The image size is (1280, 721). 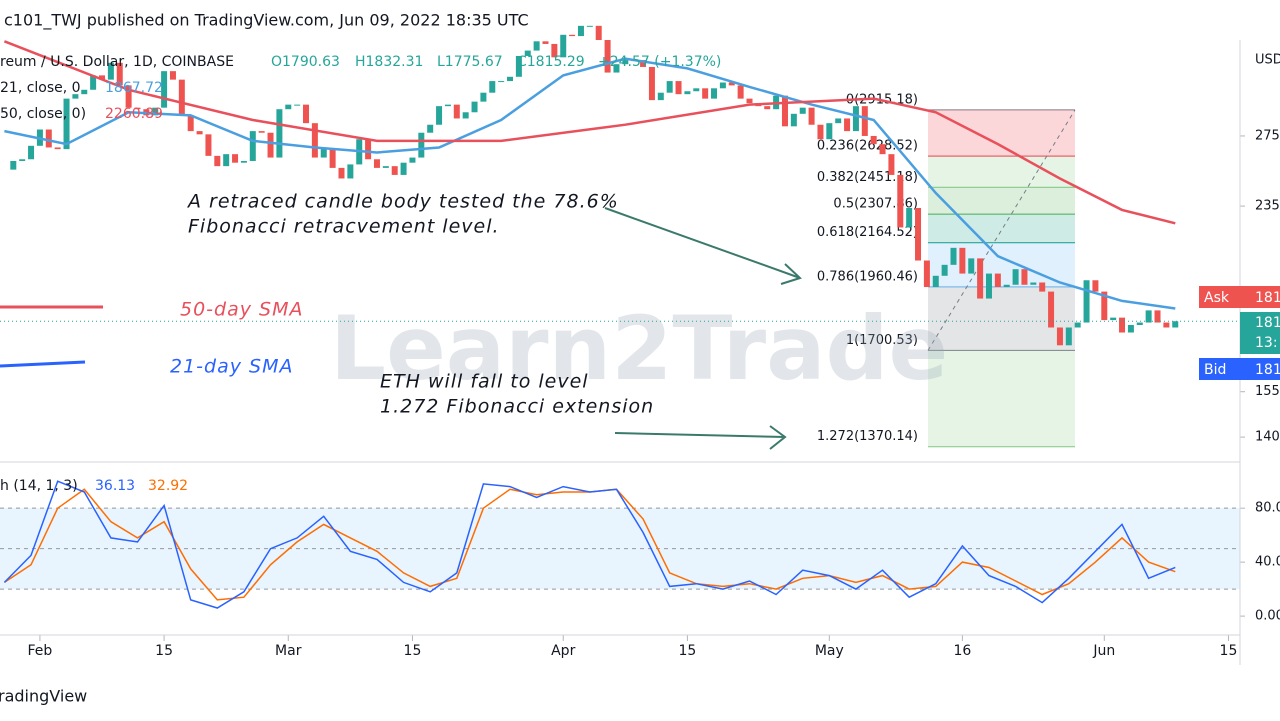 I want to click on stoch-title: h (14, 1, 3), so click(x=39, y=486).